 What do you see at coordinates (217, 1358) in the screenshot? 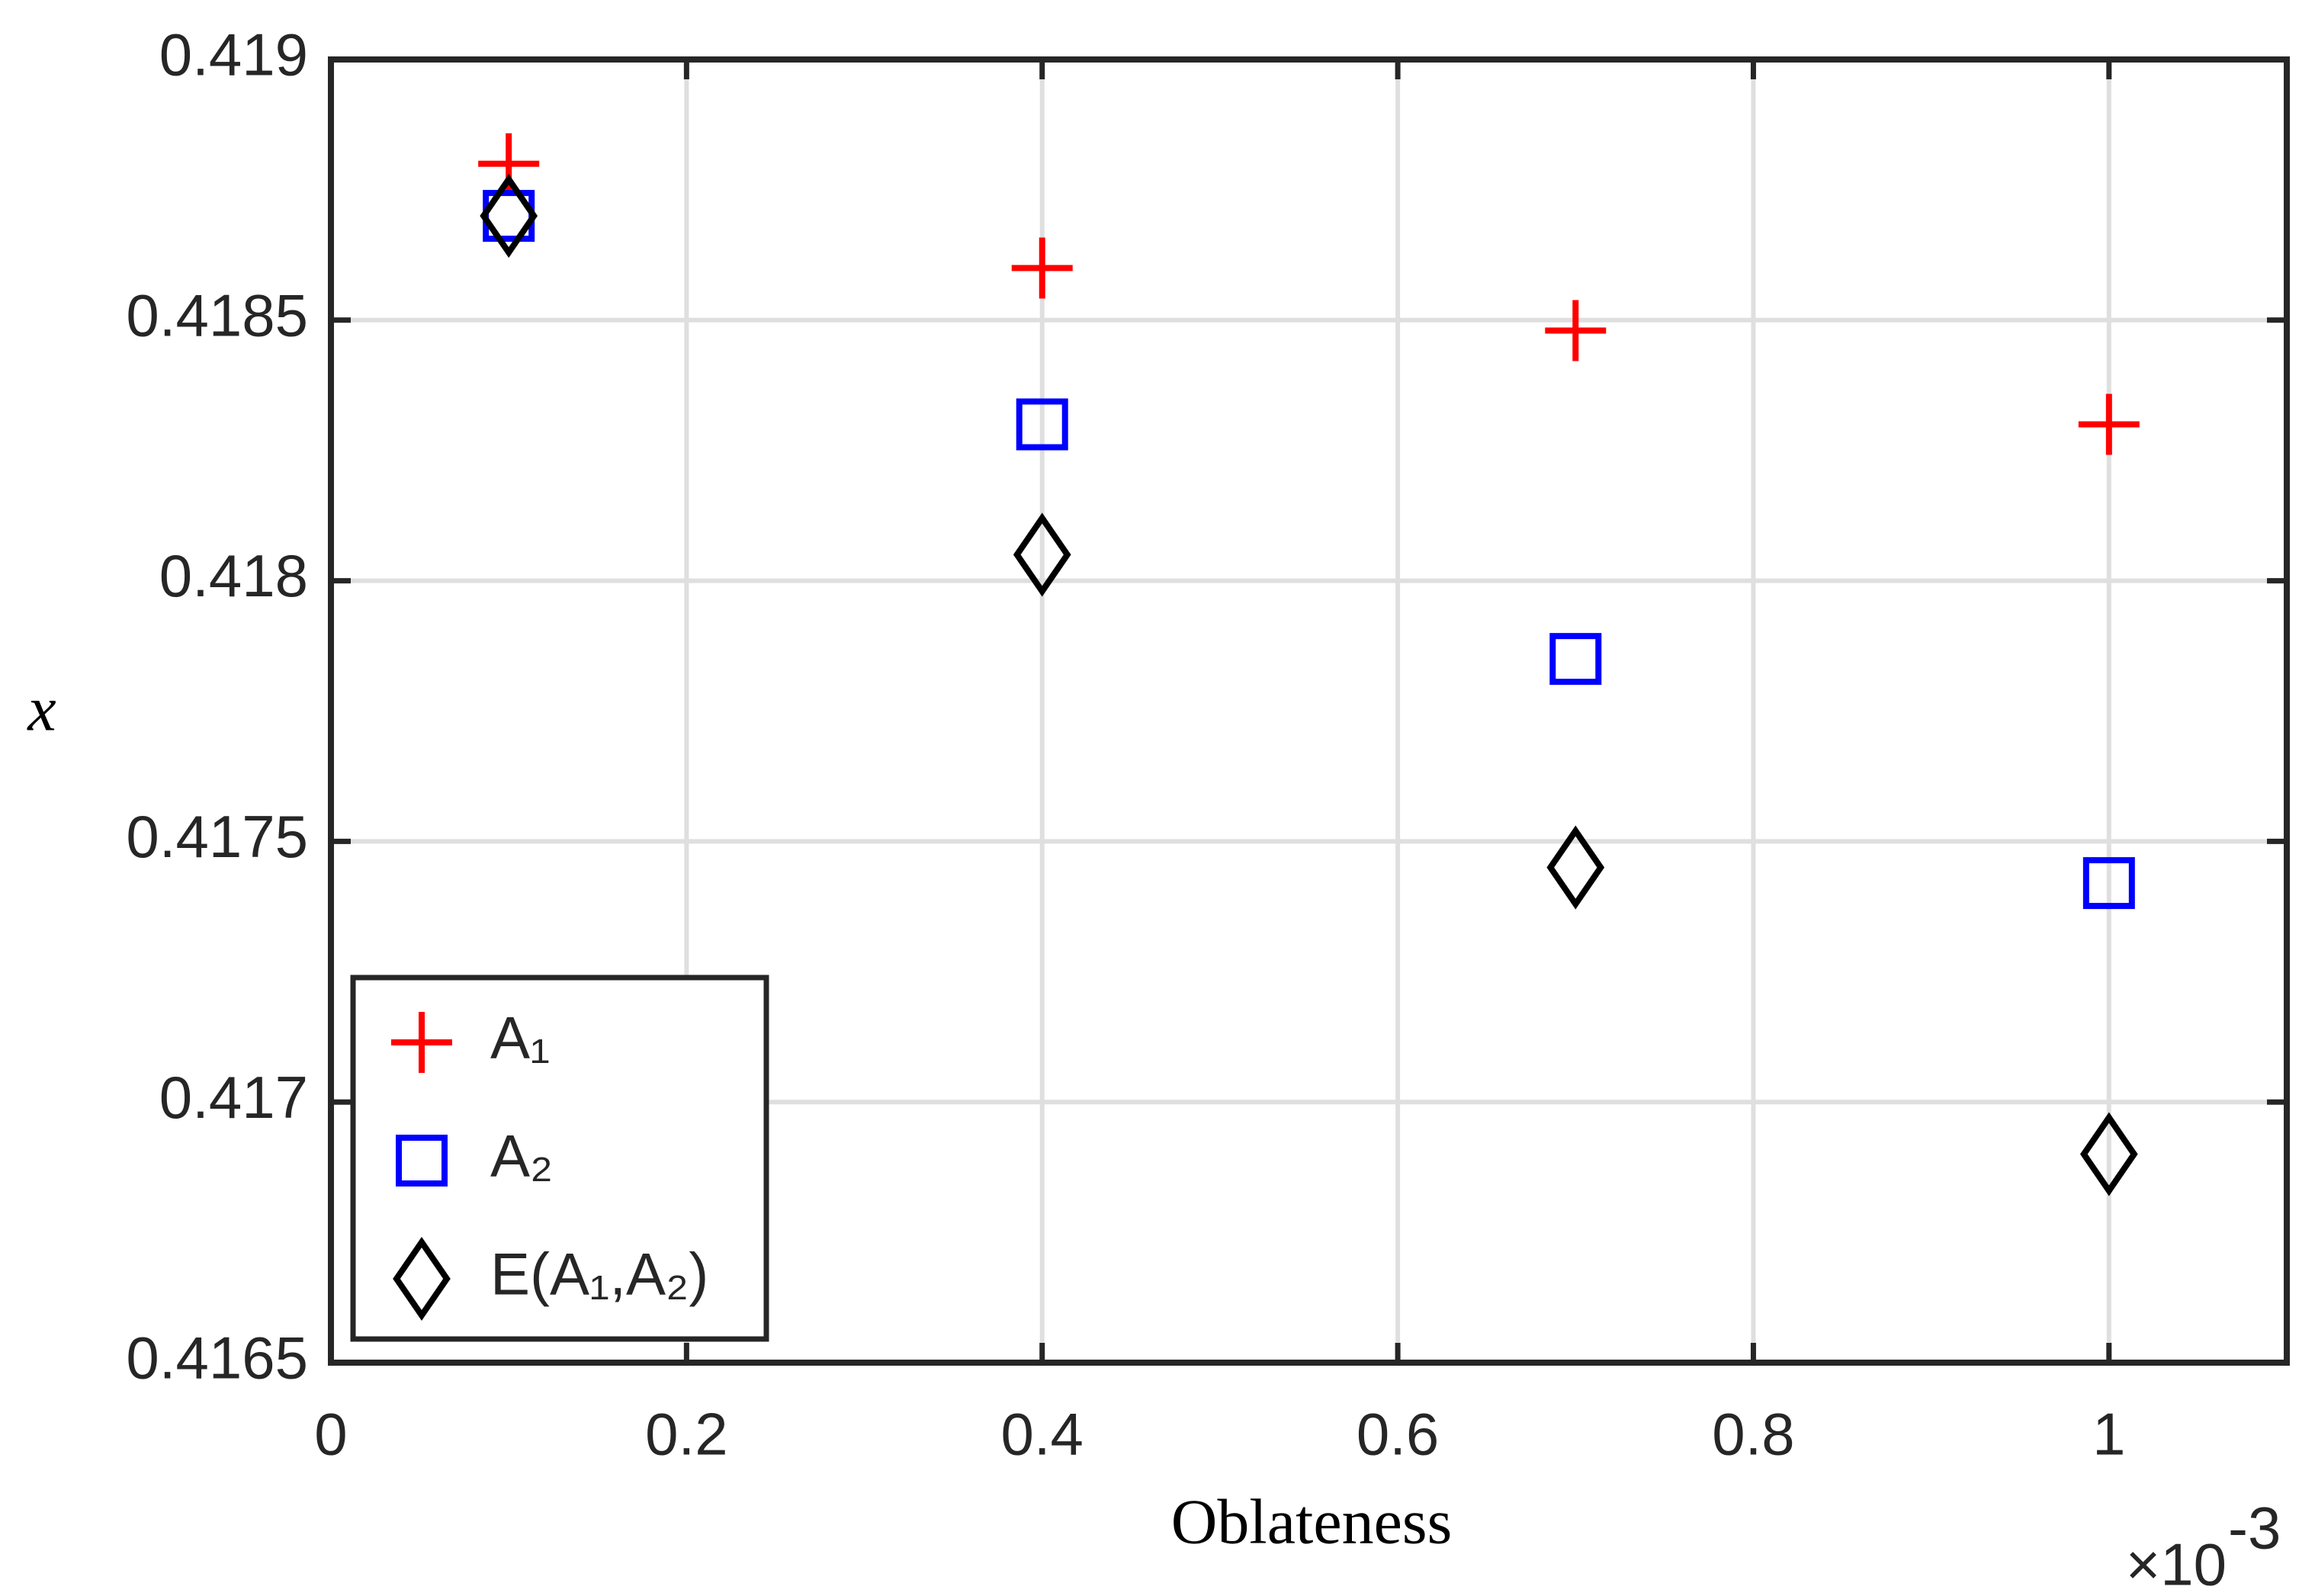
I see `y-tick-label: 0.4165` at bounding box center [217, 1358].